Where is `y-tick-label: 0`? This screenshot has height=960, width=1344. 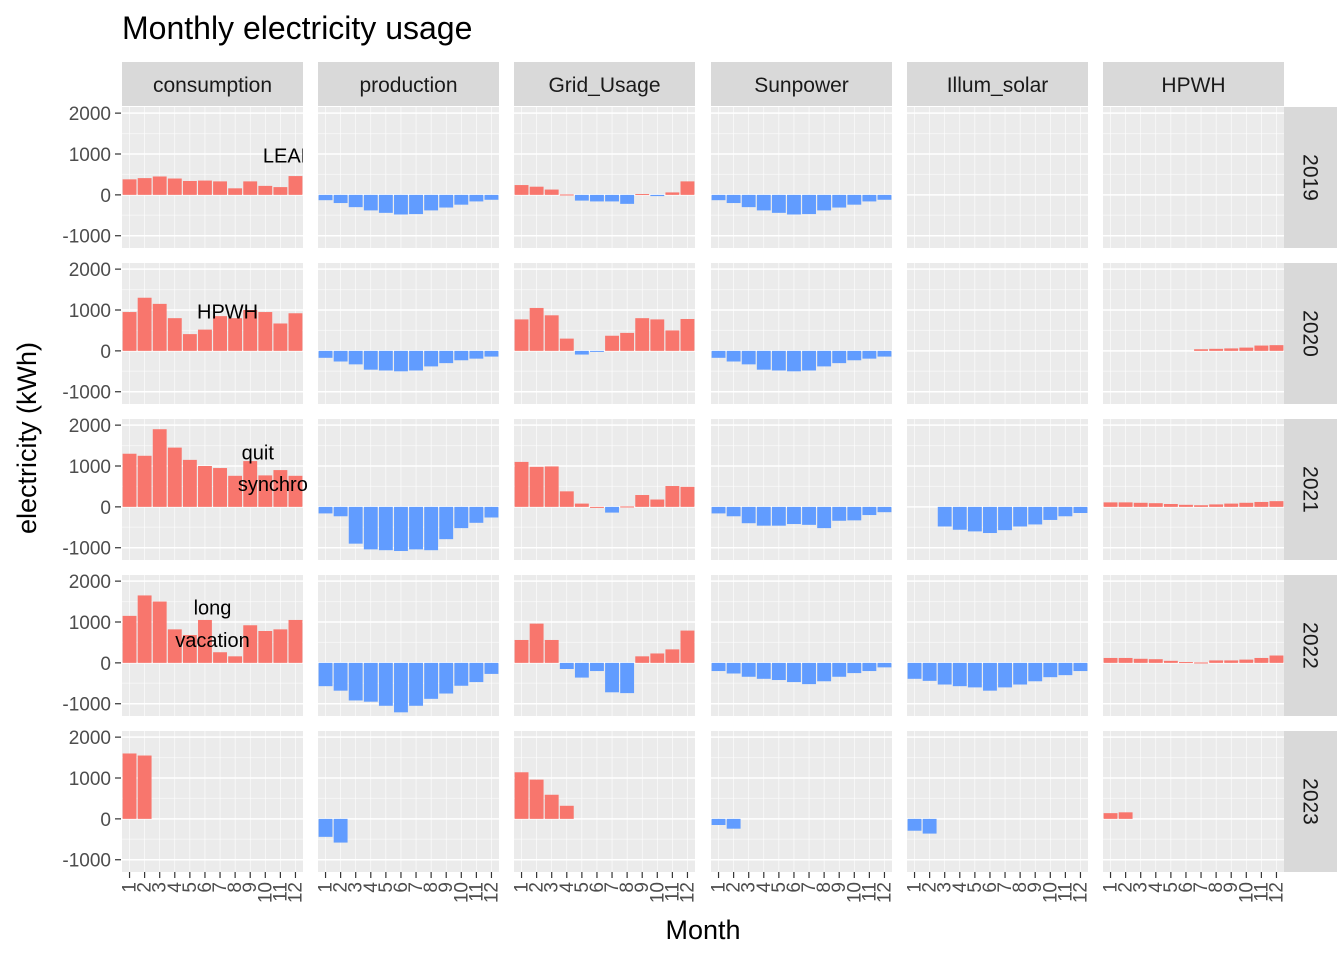
y-tick-label: 0 is located at coordinates (105, 508).